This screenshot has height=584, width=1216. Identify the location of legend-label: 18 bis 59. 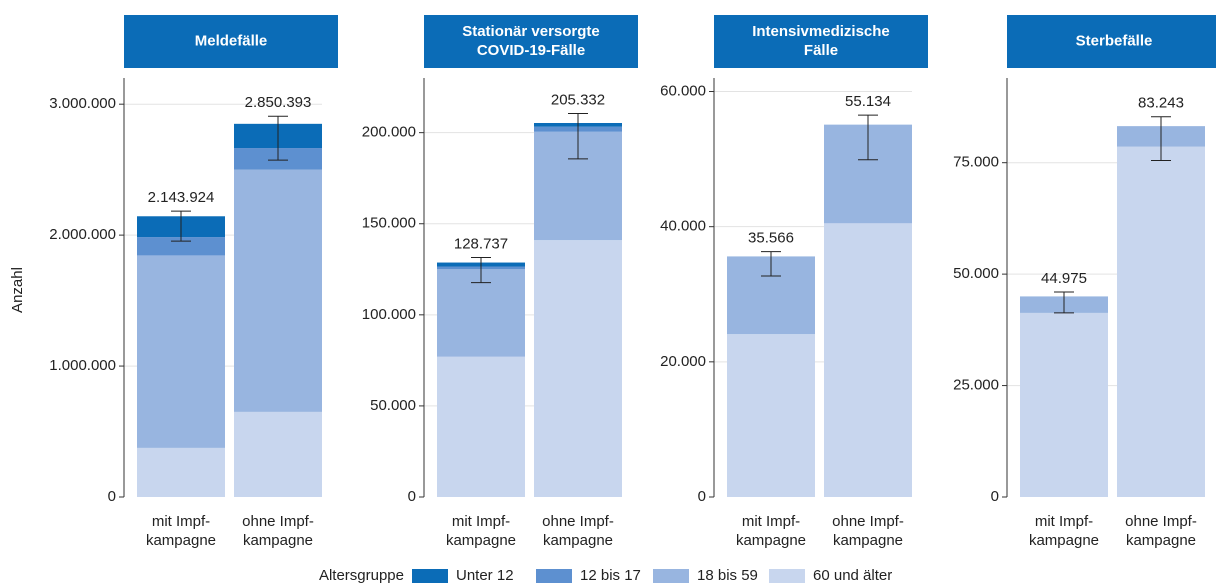
(727, 575).